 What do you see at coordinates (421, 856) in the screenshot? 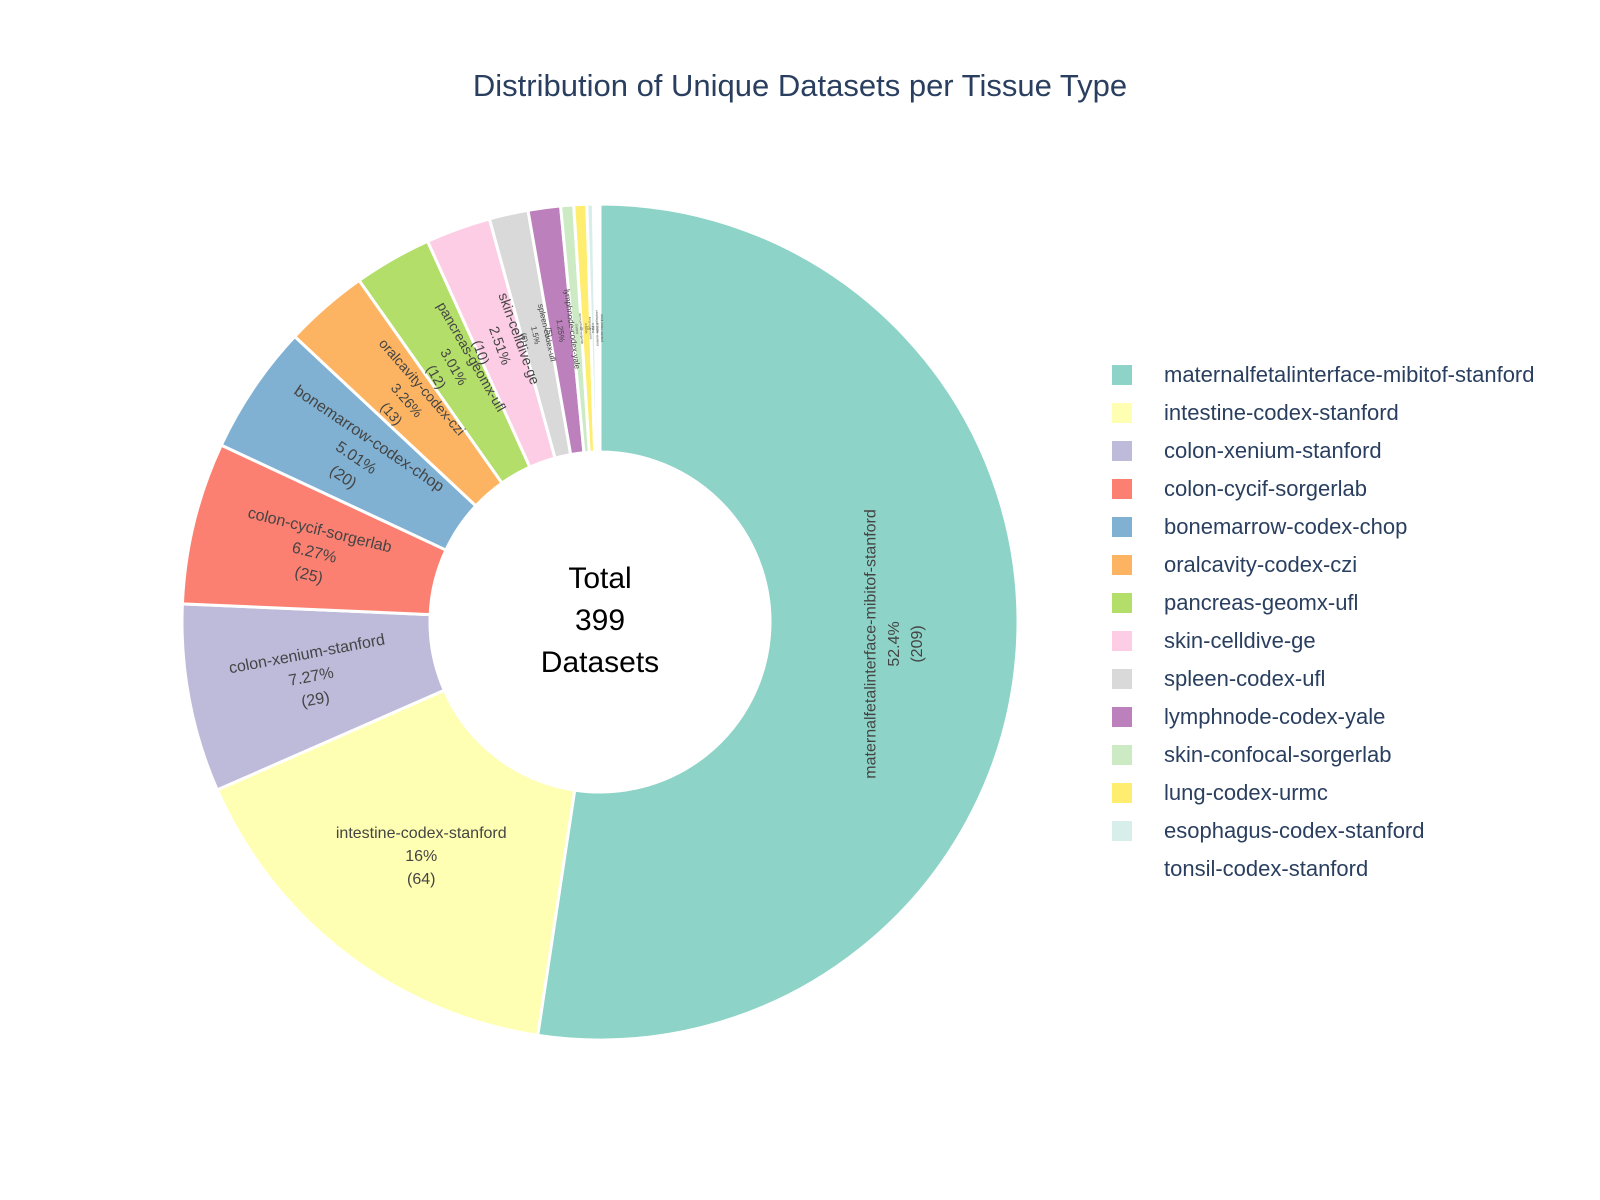
I see `slice-label-intestine-codex-stanford: intestine-codex-stanford 16% (64)` at bounding box center [421, 856].